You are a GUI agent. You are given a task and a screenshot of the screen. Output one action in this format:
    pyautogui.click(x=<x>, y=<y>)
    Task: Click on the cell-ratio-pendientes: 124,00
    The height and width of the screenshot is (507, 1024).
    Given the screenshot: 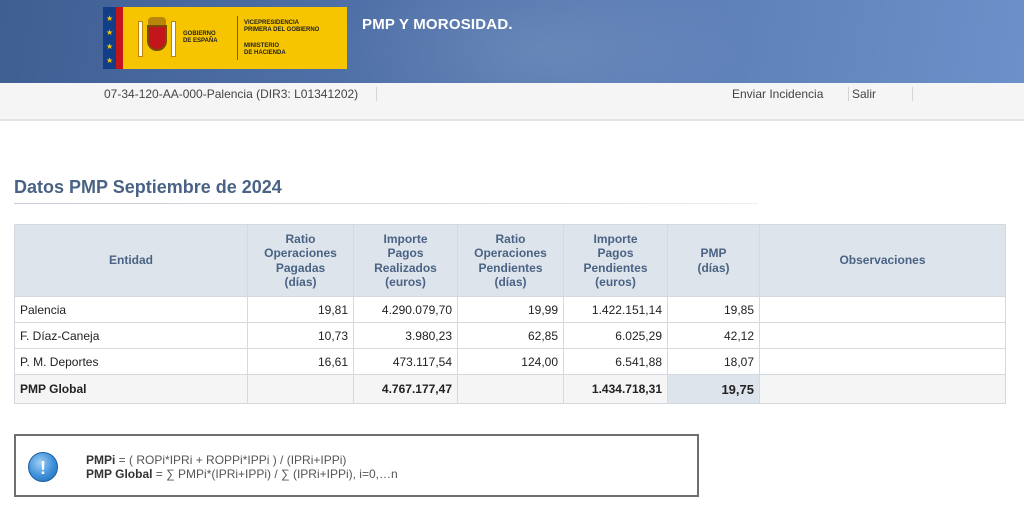 What is the action you would take?
    pyautogui.click(x=510, y=361)
    